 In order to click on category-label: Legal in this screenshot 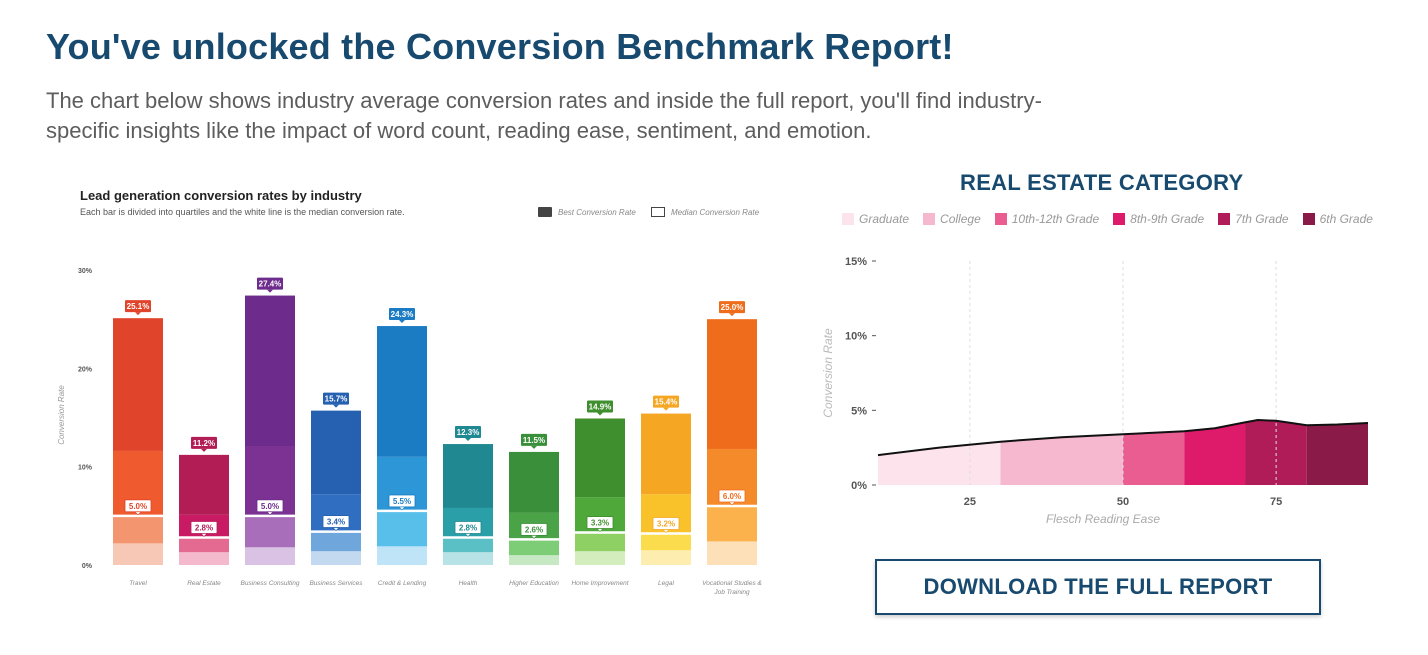, I will do `click(666, 583)`.